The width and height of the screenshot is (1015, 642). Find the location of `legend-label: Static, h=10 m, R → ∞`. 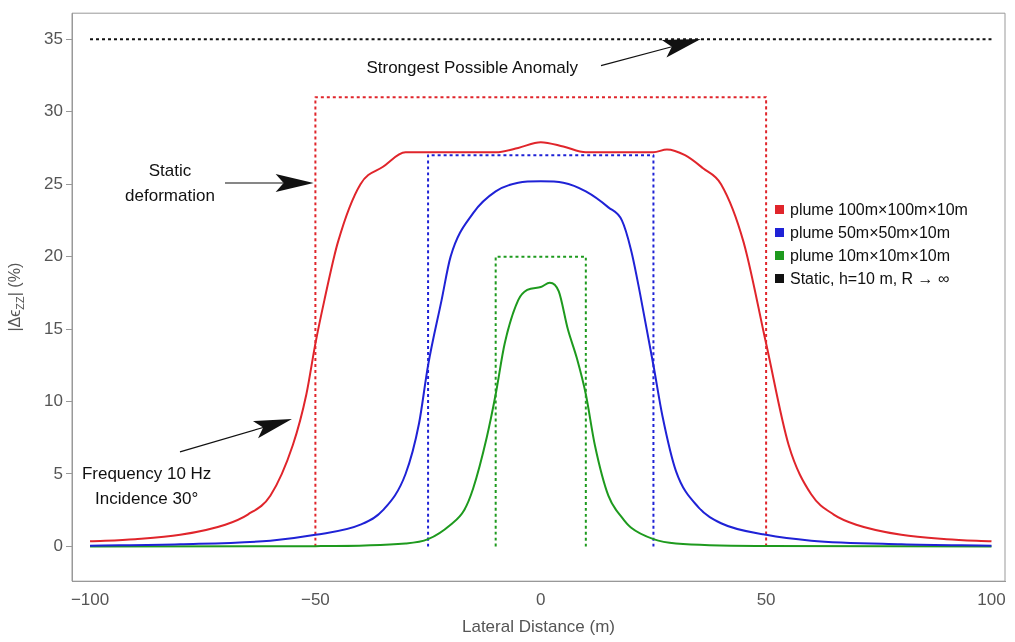

legend-label: Static, h=10 m, R → ∞ is located at coordinates (870, 279).